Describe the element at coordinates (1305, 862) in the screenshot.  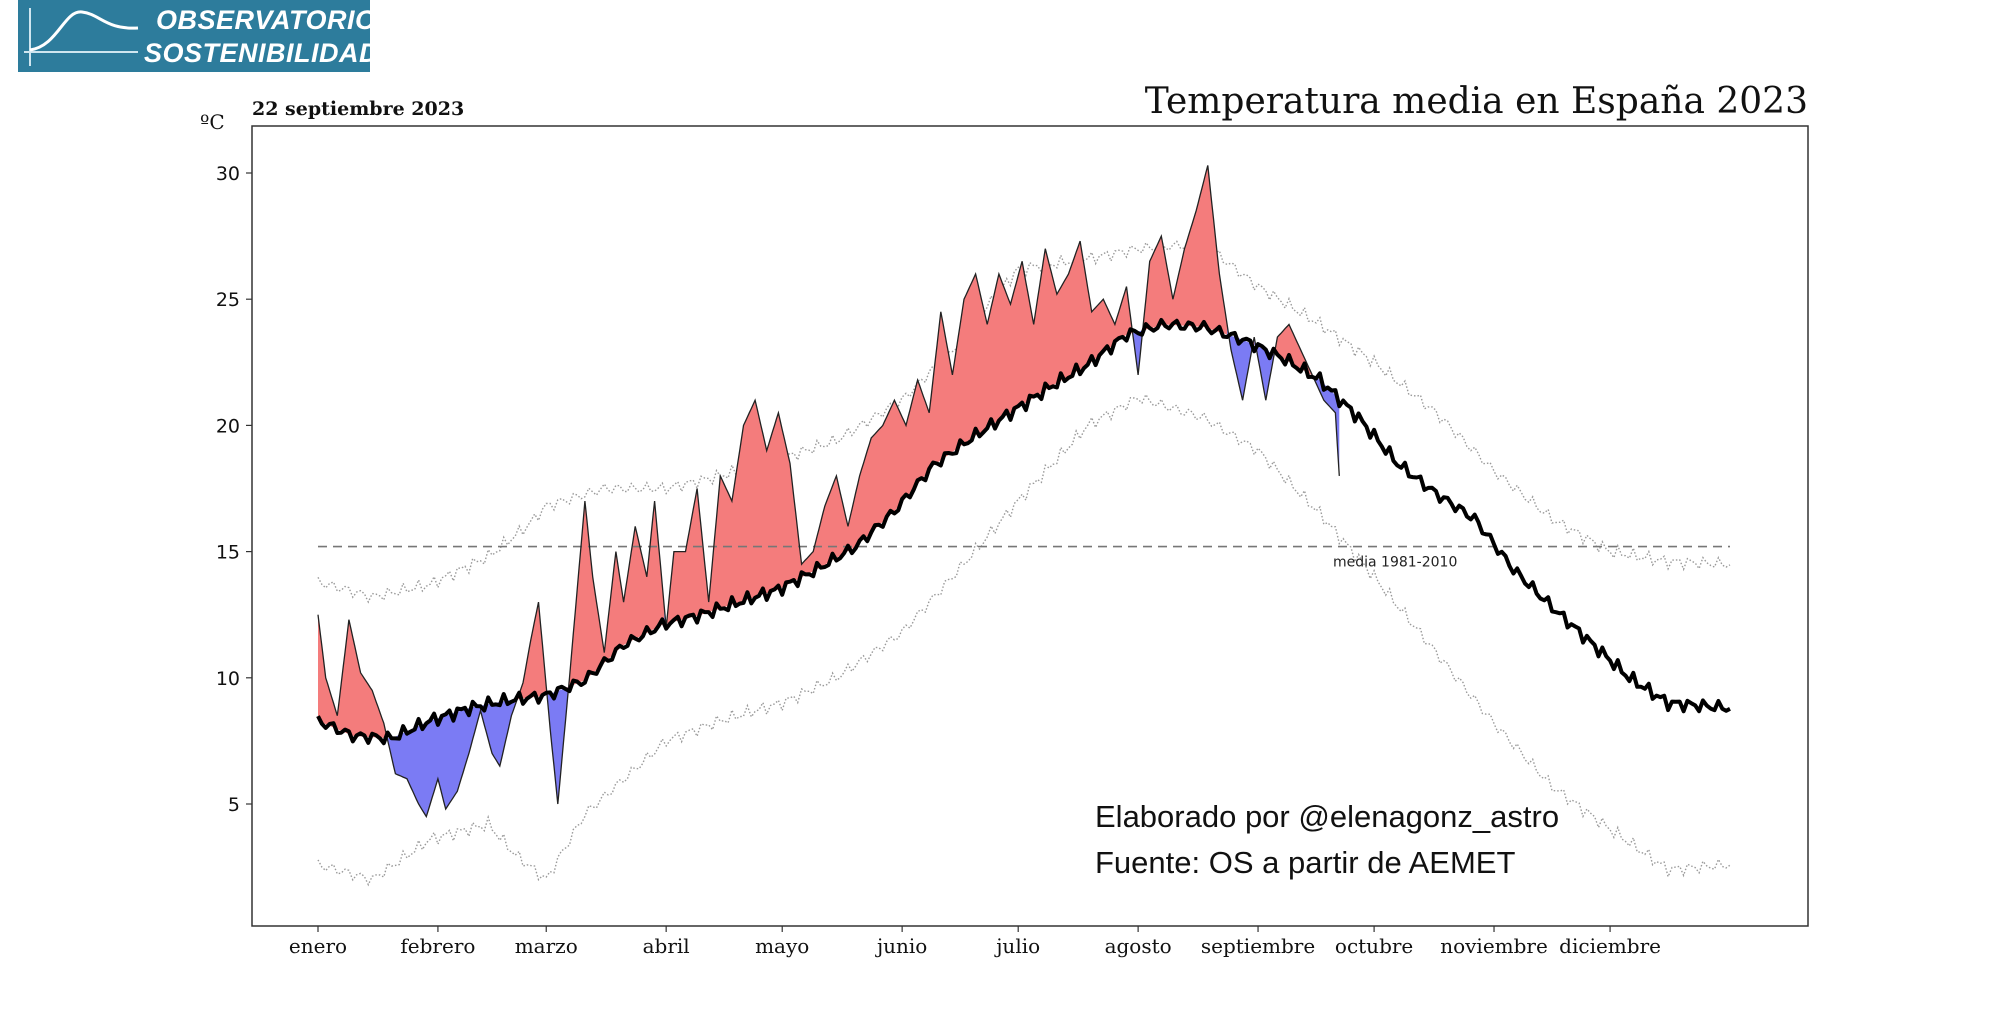
I see `credit-source: Fuente: OS a partir de AEMET` at that location.